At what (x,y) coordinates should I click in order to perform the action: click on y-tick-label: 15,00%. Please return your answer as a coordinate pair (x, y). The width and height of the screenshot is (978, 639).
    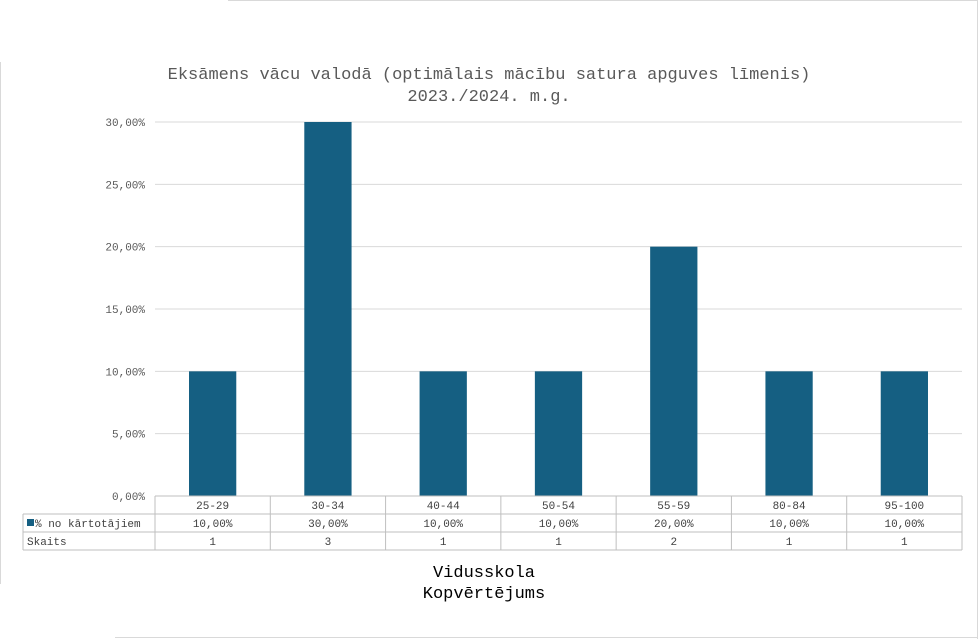
    Looking at the image, I should click on (125, 311).